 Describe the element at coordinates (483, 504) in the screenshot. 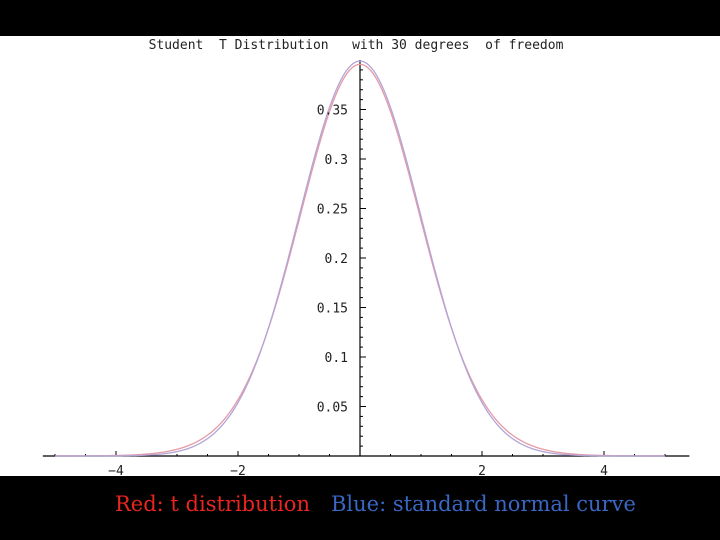

I see `caption-normal-curve: Blue: standard normal curve` at that location.